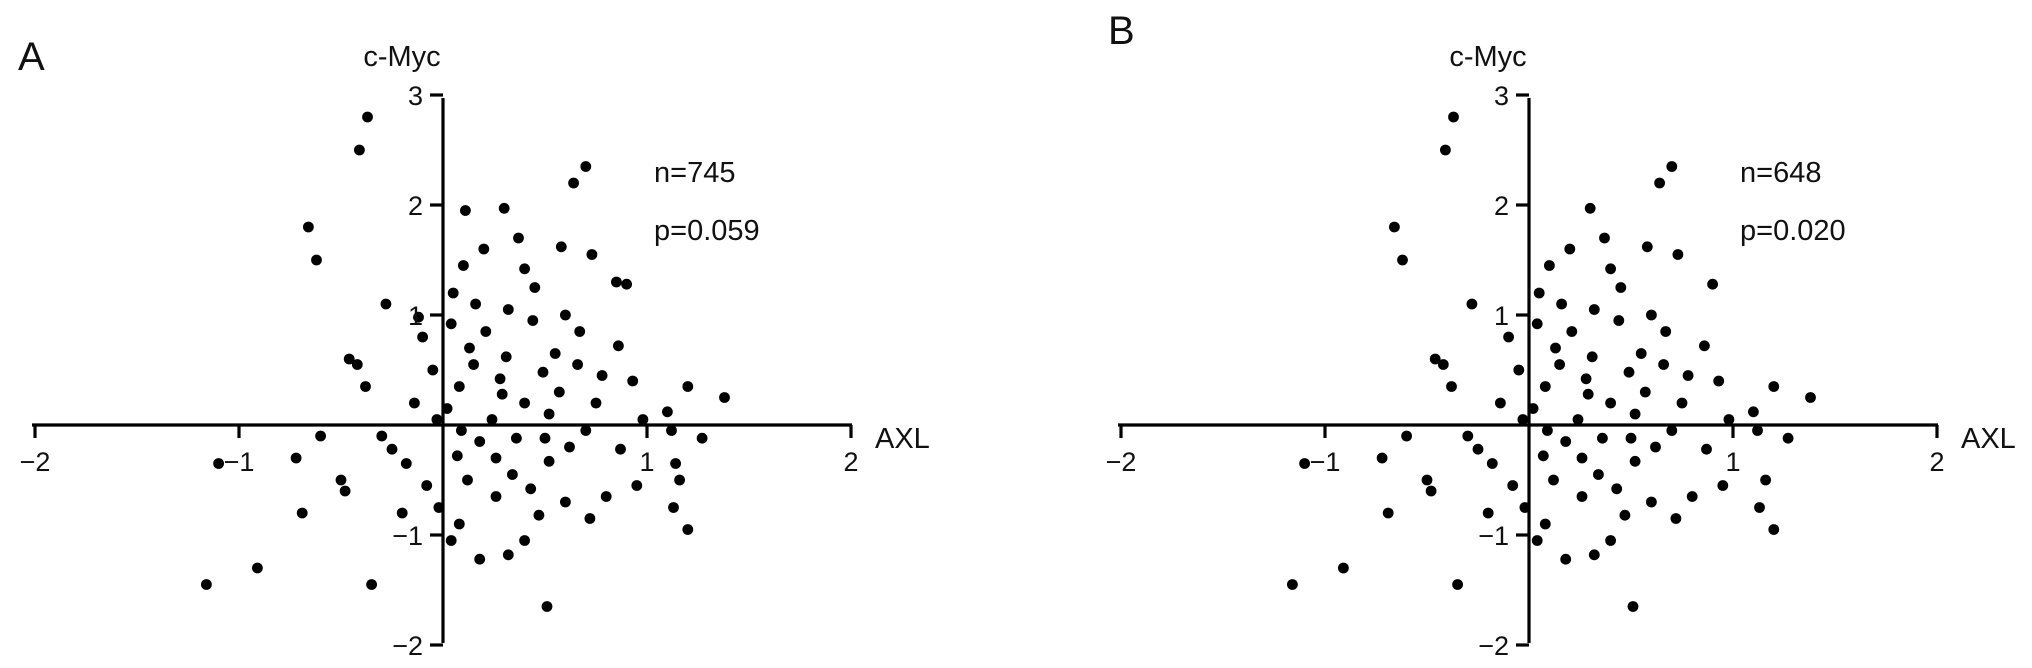 The image size is (2032, 668). Describe the element at coordinates (902, 439) in the screenshot. I see `x-axis-title-a: AXL` at that location.